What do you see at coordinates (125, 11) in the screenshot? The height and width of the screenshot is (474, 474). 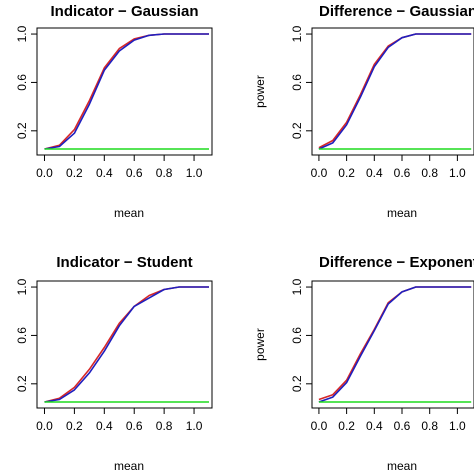 I see `chart-title: Indicator − Gaussian` at bounding box center [125, 11].